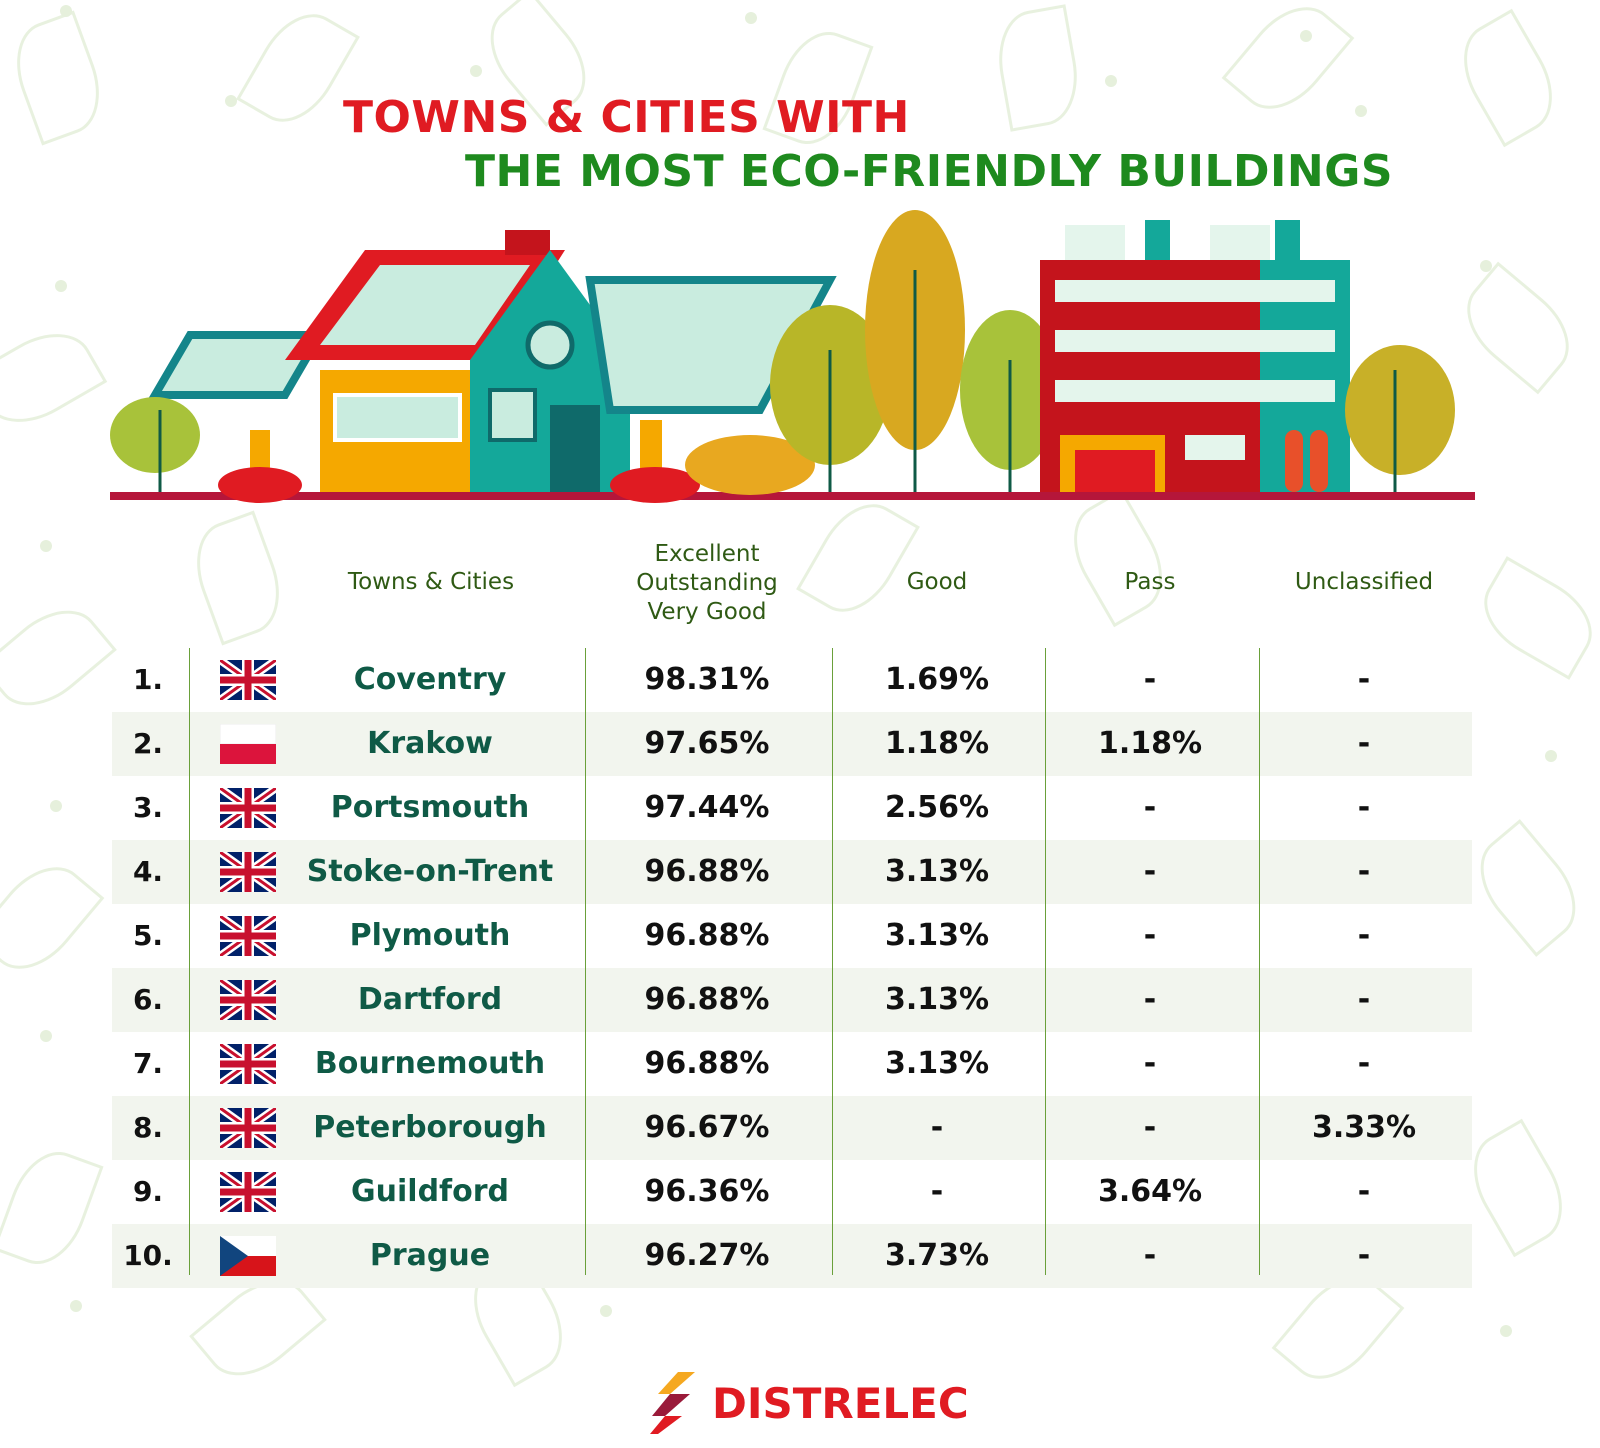 The image size is (1600, 1448). I want to click on logo-text: DISTRELEC, so click(840, 1403).